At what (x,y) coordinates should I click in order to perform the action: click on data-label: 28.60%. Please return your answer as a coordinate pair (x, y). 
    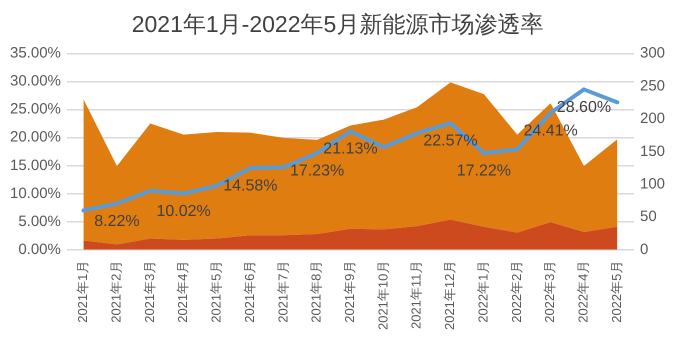
    Looking at the image, I should click on (584, 107).